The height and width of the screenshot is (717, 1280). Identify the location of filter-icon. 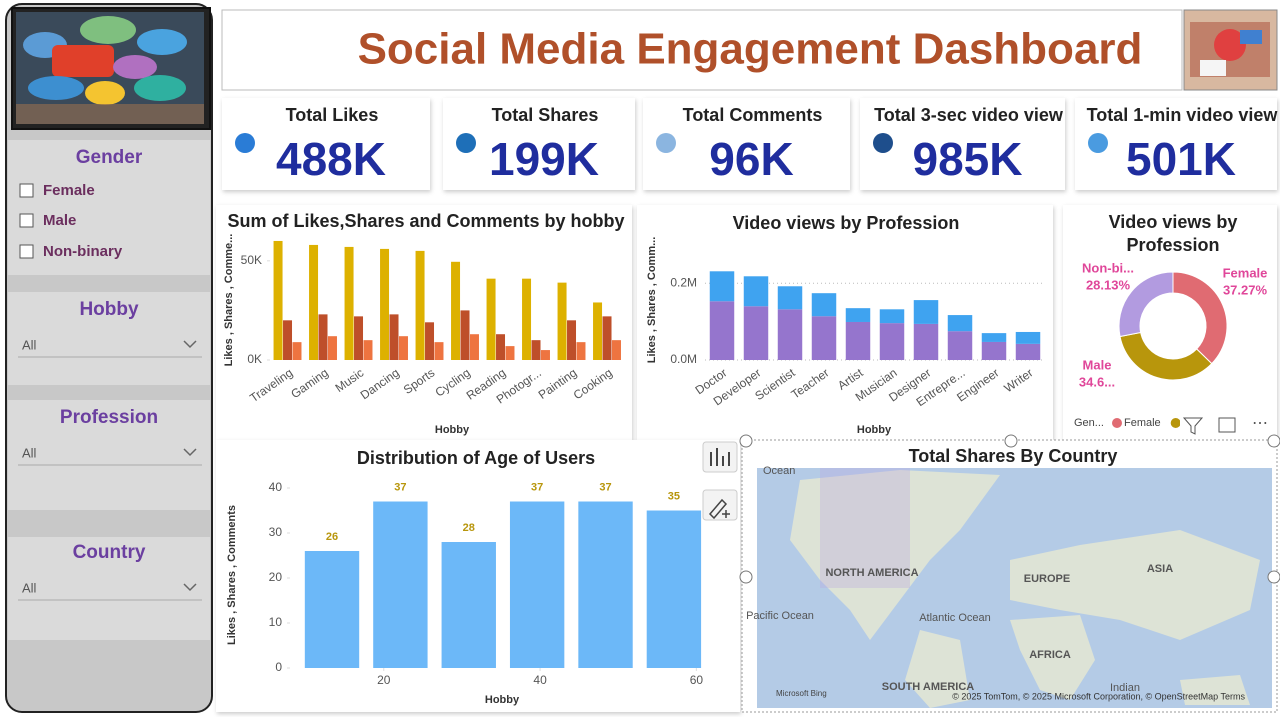
(1193, 426).